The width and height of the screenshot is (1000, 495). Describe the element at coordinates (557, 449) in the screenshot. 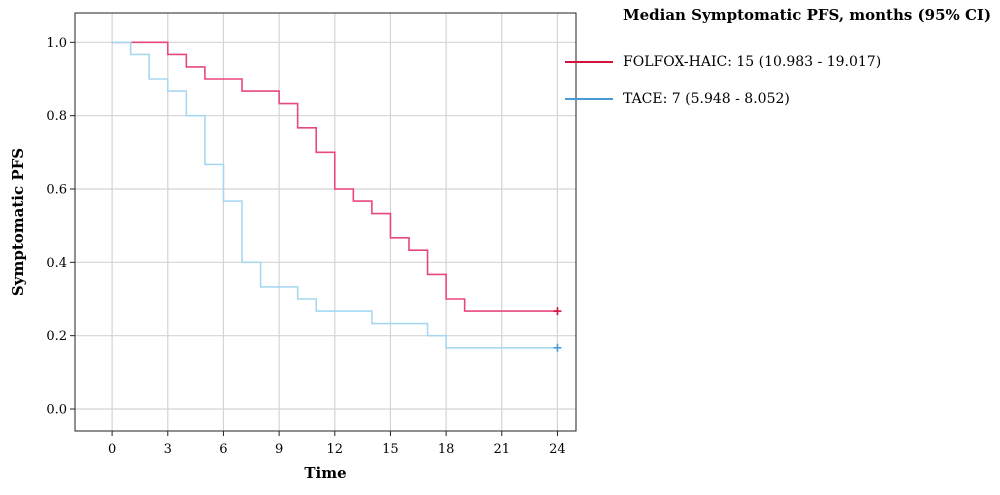

I see `x-tick-label: 24` at that location.